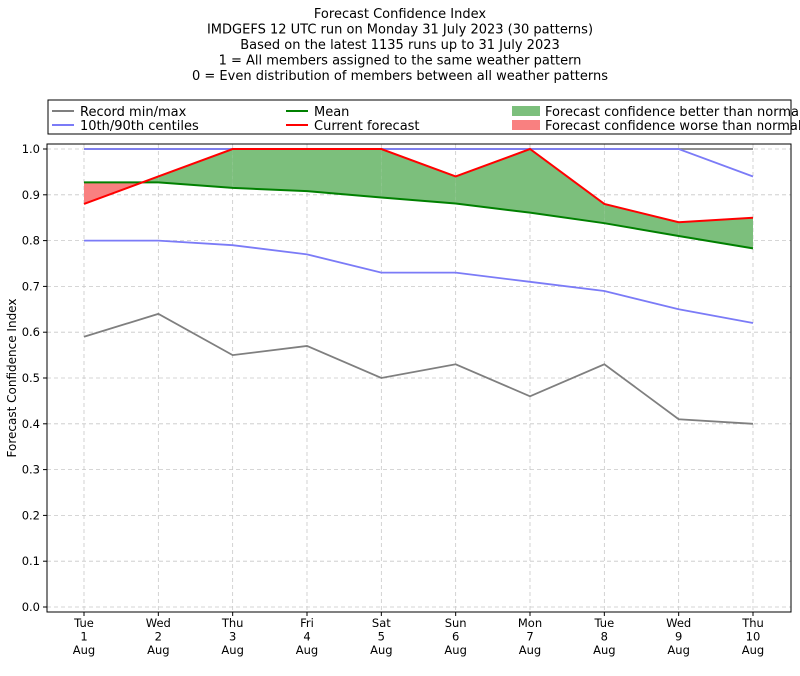 This screenshot has height=676, width=800. I want to click on y-axis: 0.0 0.1 0.2 0.3 0.4 0.5 0.6 0.7 0.8 0.9 1.0, so click(34, 378).